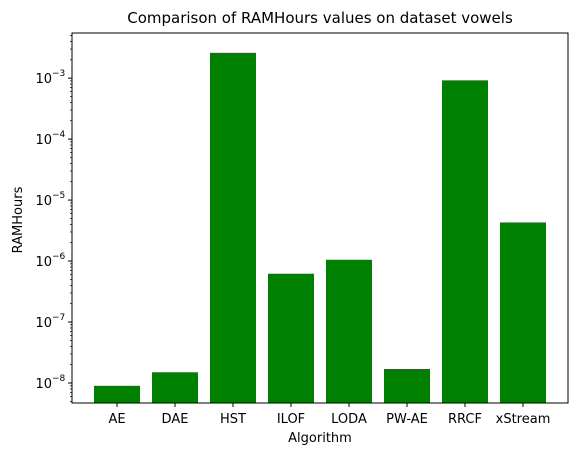 This screenshot has width=578, height=455. Describe the element at coordinates (175, 419) in the screenshot. I see `x-tick-label: DAE` at that location.